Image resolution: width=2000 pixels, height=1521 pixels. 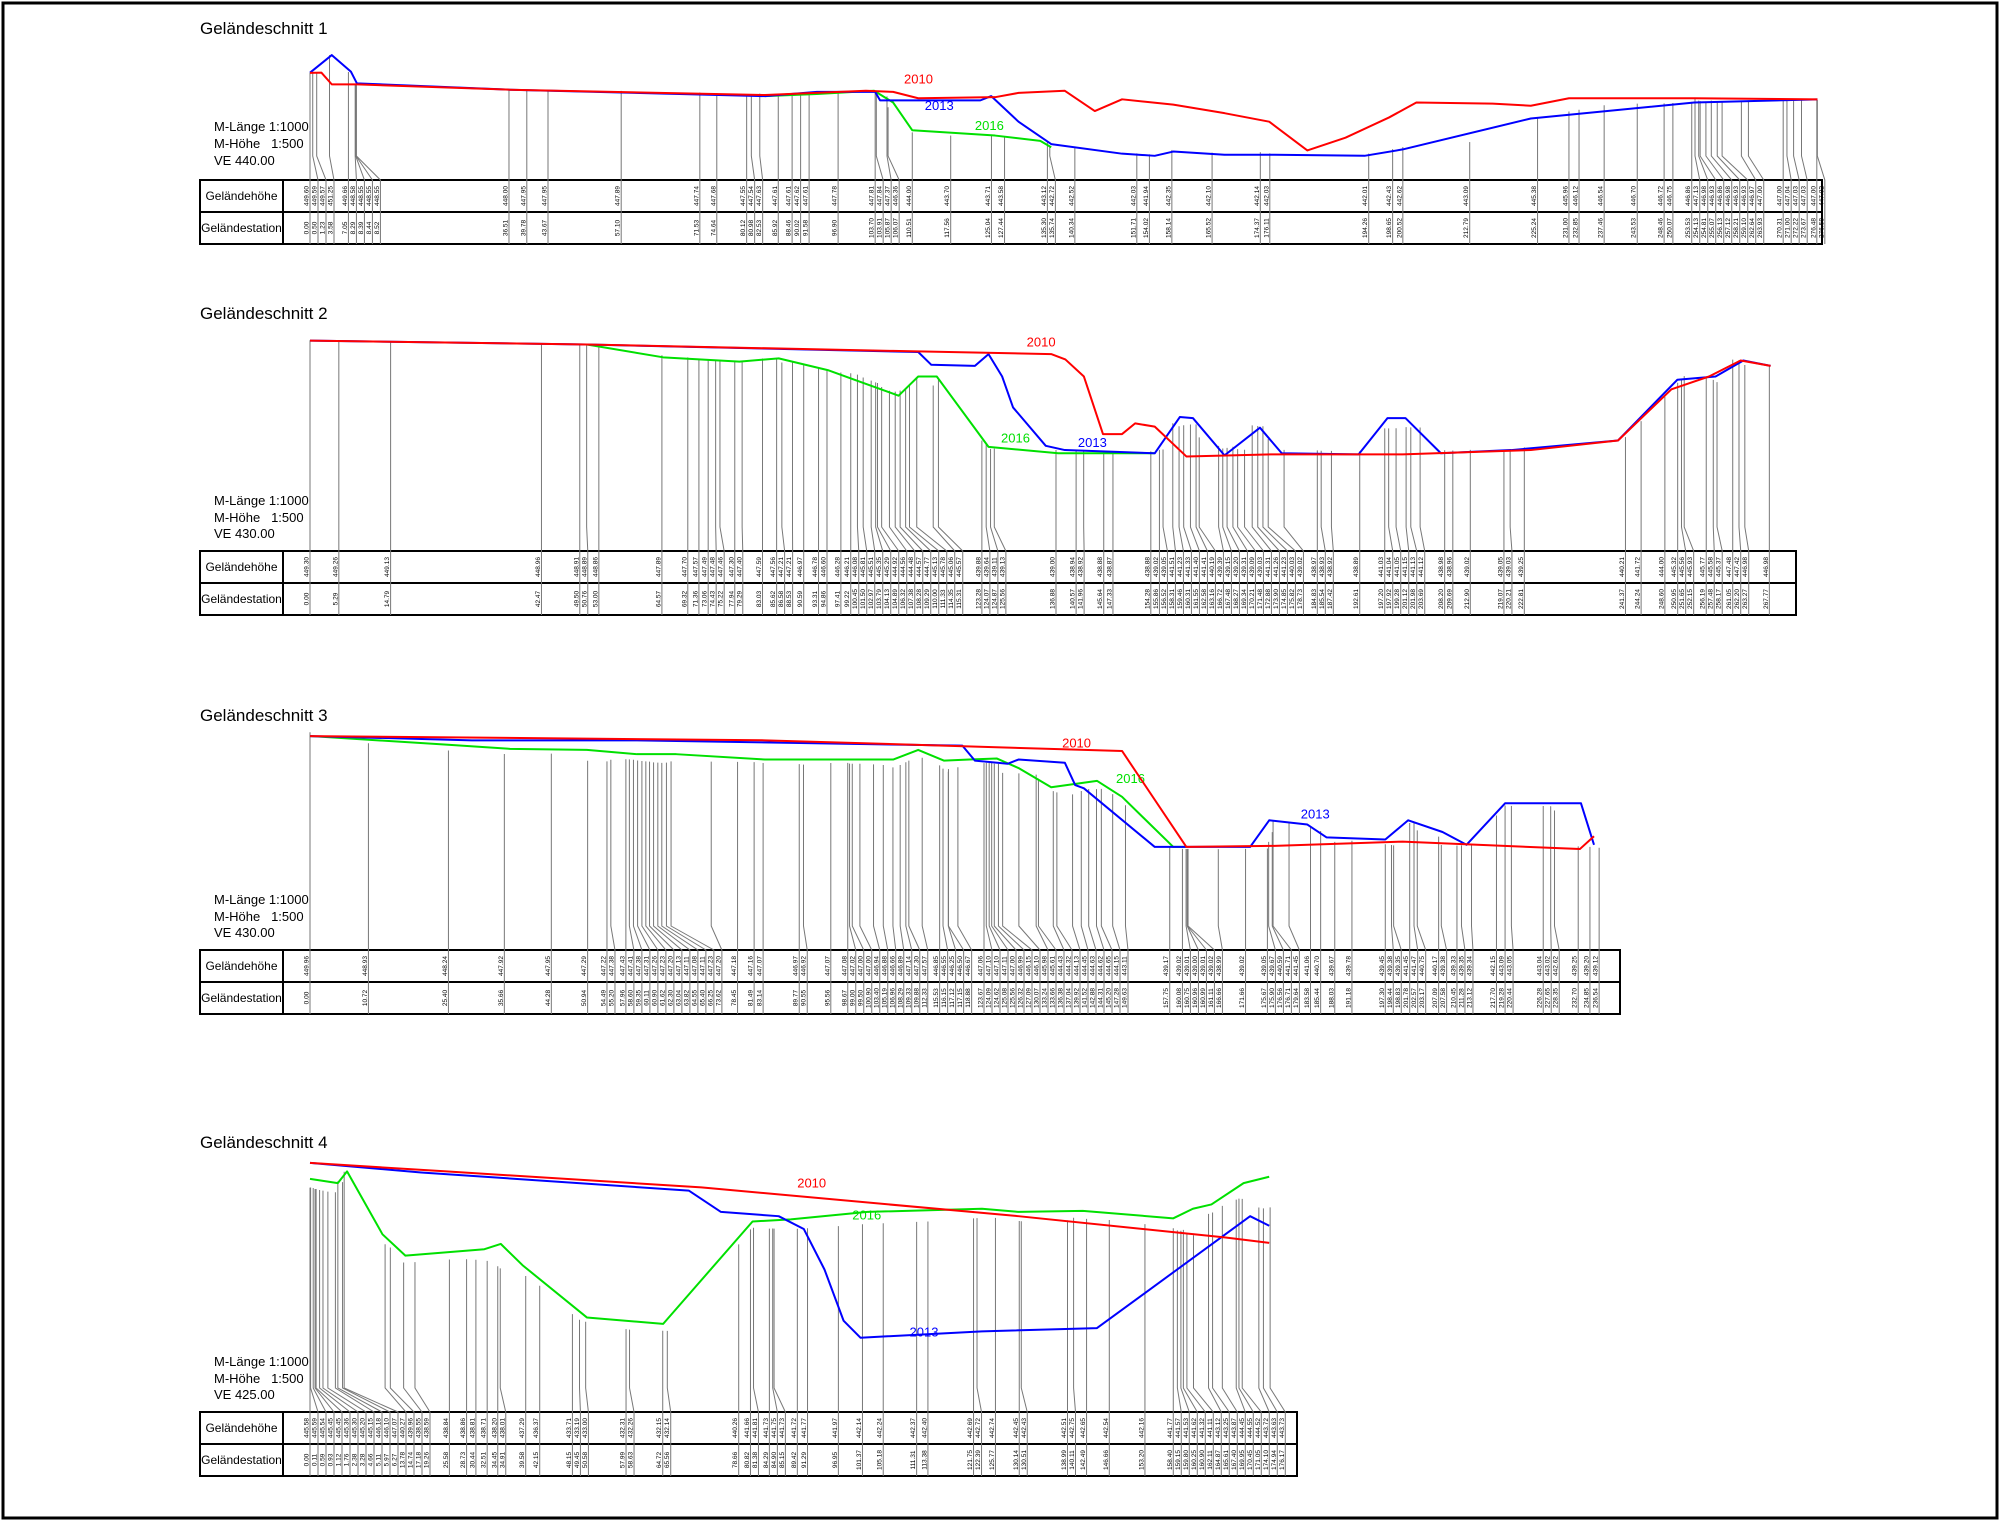 I want to click on station-value: 208.20, so click(x=1441, y=599).